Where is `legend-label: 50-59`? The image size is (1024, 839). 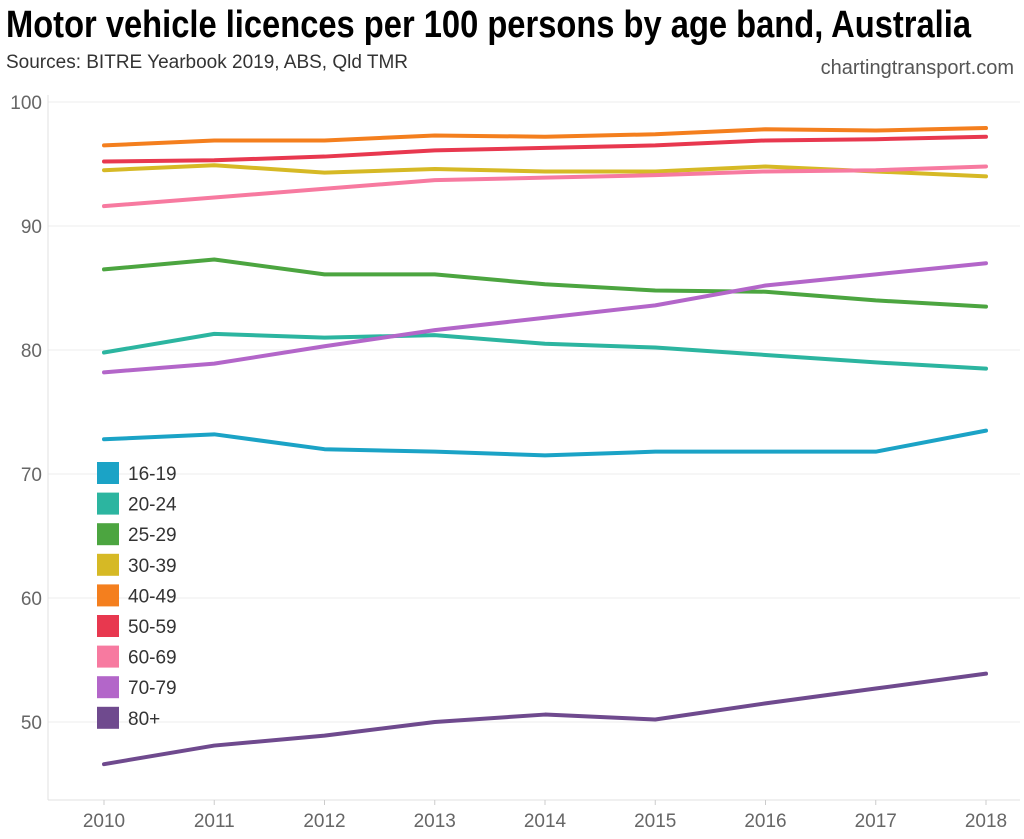
legend-label: 50-59 is located at coordinates (152, 627).